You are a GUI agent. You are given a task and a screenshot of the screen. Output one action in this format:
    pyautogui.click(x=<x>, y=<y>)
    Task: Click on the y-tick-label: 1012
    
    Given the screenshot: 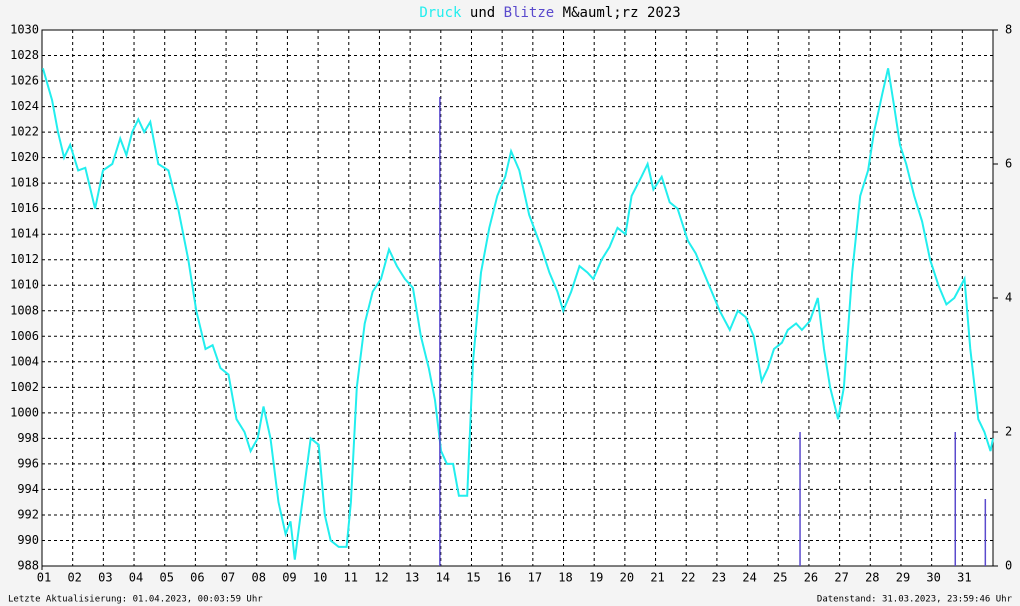 What is the action you would take?
    pyautogui.click(x=24, y=259)
    